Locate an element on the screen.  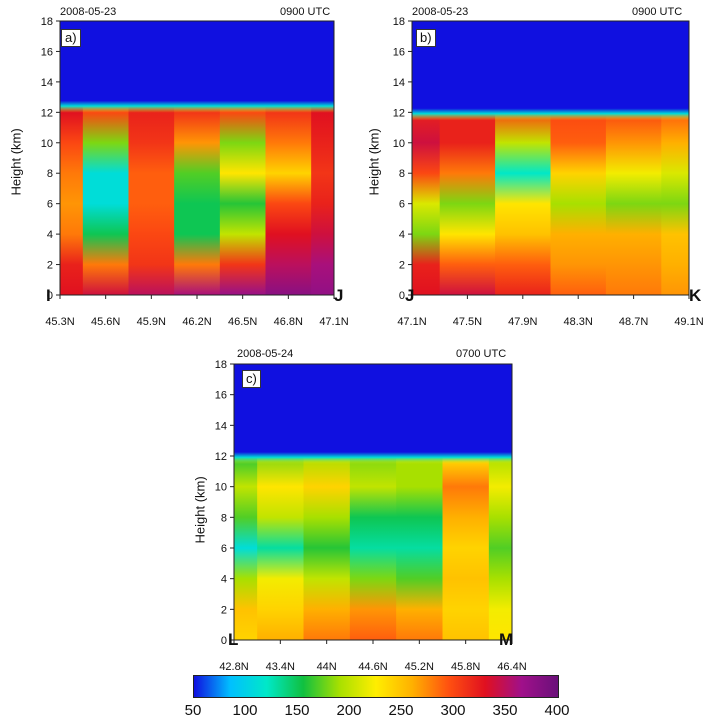
panel-c-ylabel: Height (km) is located at coordinates (200, 510).